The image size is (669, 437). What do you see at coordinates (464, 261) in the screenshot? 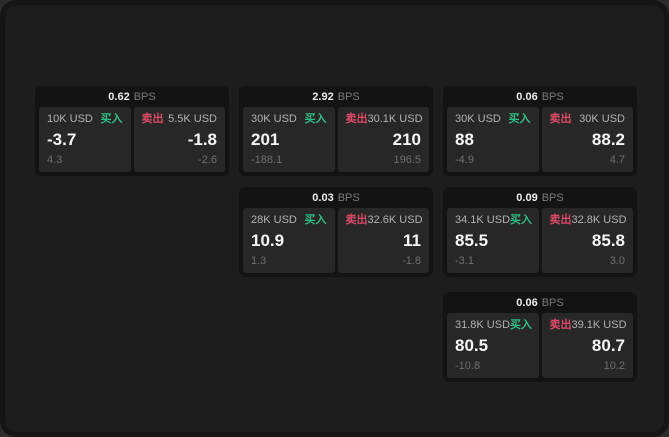
I see `buy-delta: -3.1` at bounding box center [464, 261].